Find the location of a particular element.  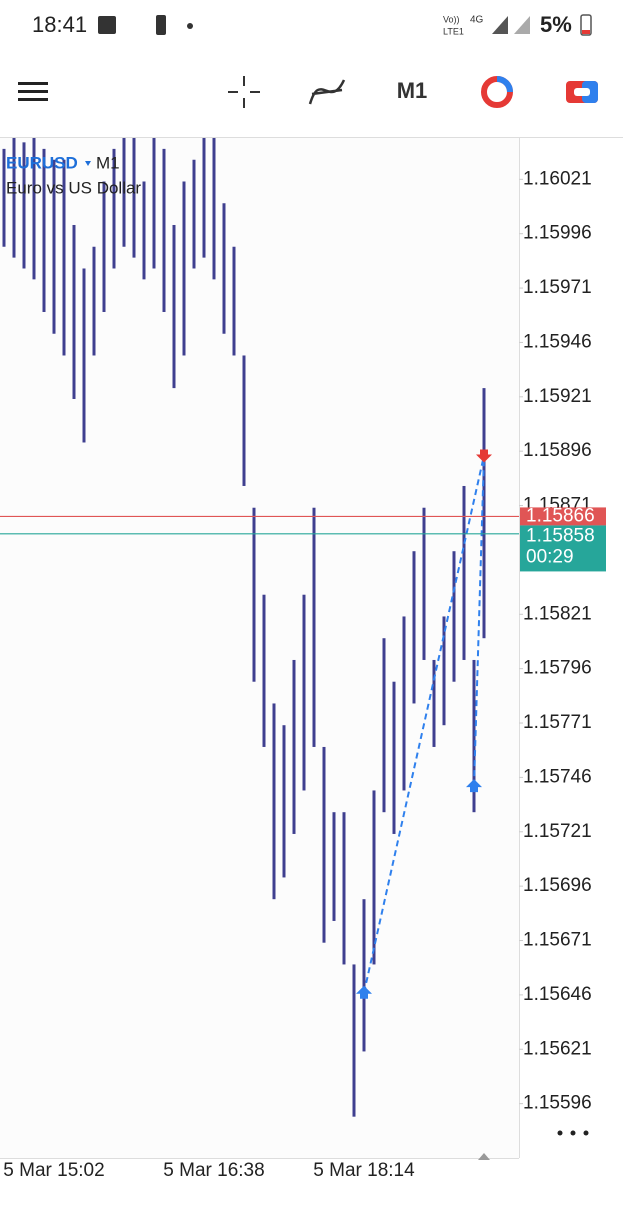

y-tick-label: 1.15696 is located at coordinates (557, 885).